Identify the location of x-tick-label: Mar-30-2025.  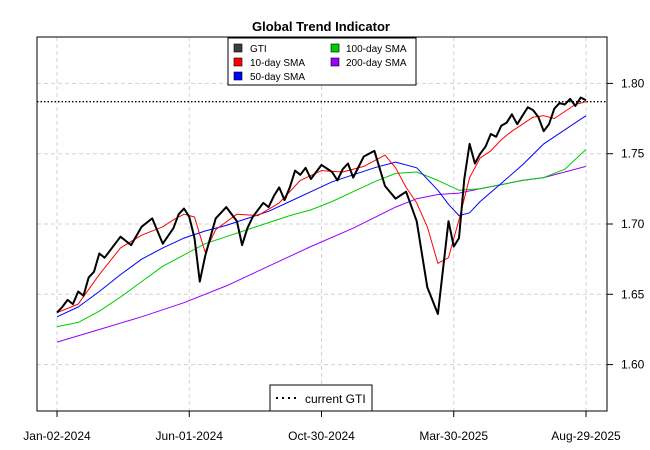
(453, 436).